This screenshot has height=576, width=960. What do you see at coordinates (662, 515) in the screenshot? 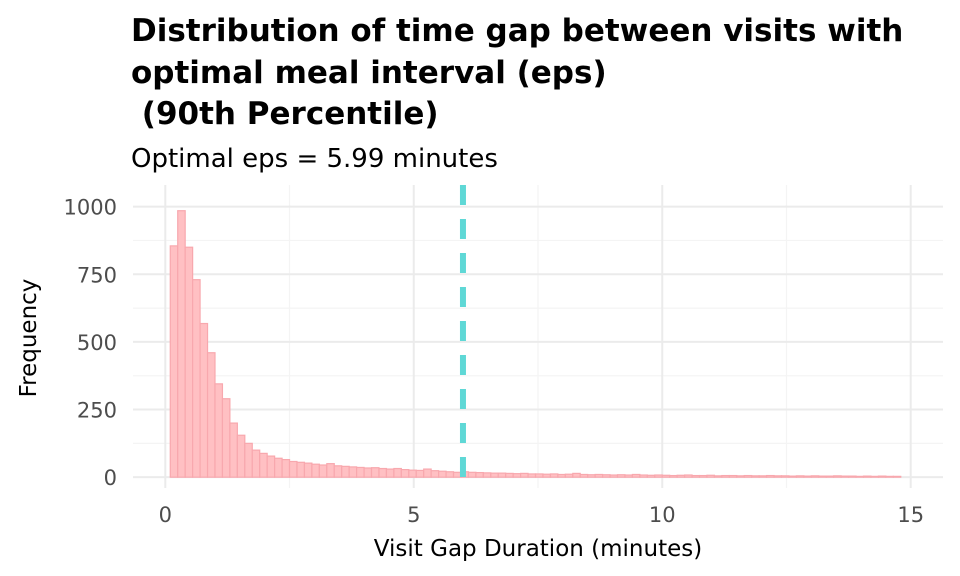
I see `x-tick-label: 10` at bounding box center [662, 515].